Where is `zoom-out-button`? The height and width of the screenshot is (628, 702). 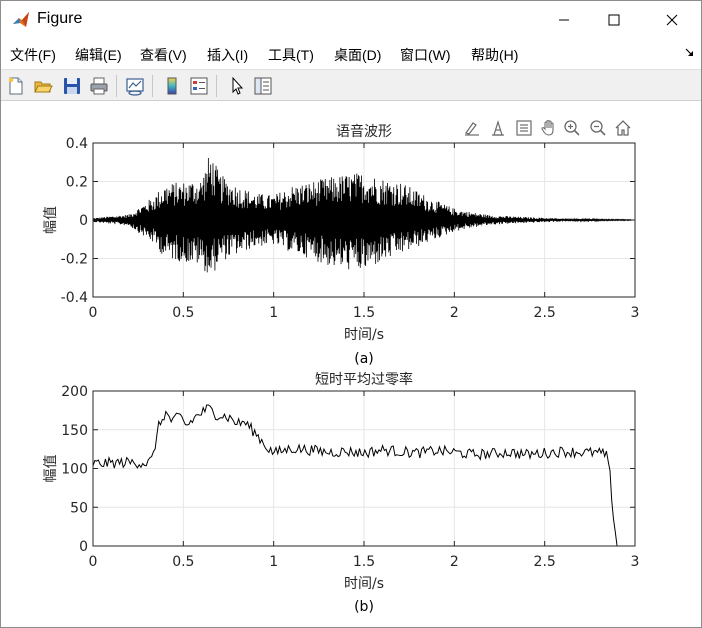
zoom-out-button is located at coordinates (598, 128).